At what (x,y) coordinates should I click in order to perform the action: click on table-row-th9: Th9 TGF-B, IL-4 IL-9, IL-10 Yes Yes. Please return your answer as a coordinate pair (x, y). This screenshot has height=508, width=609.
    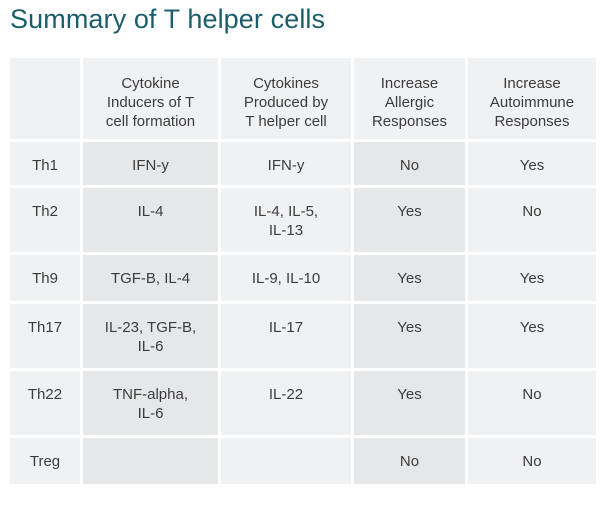
    Looking at the image, I should click on (303, 278).